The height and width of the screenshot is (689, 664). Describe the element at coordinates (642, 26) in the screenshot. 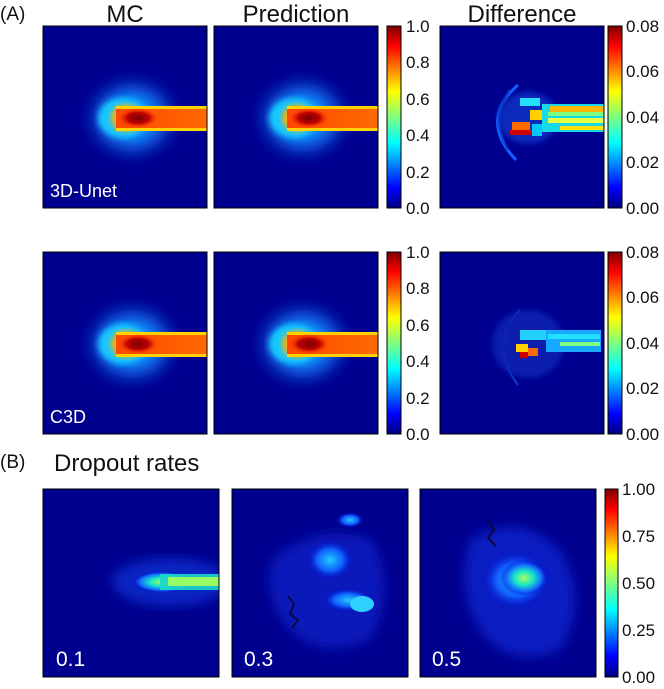

I see `cb2r1-tick-4: 0.08` at that location.